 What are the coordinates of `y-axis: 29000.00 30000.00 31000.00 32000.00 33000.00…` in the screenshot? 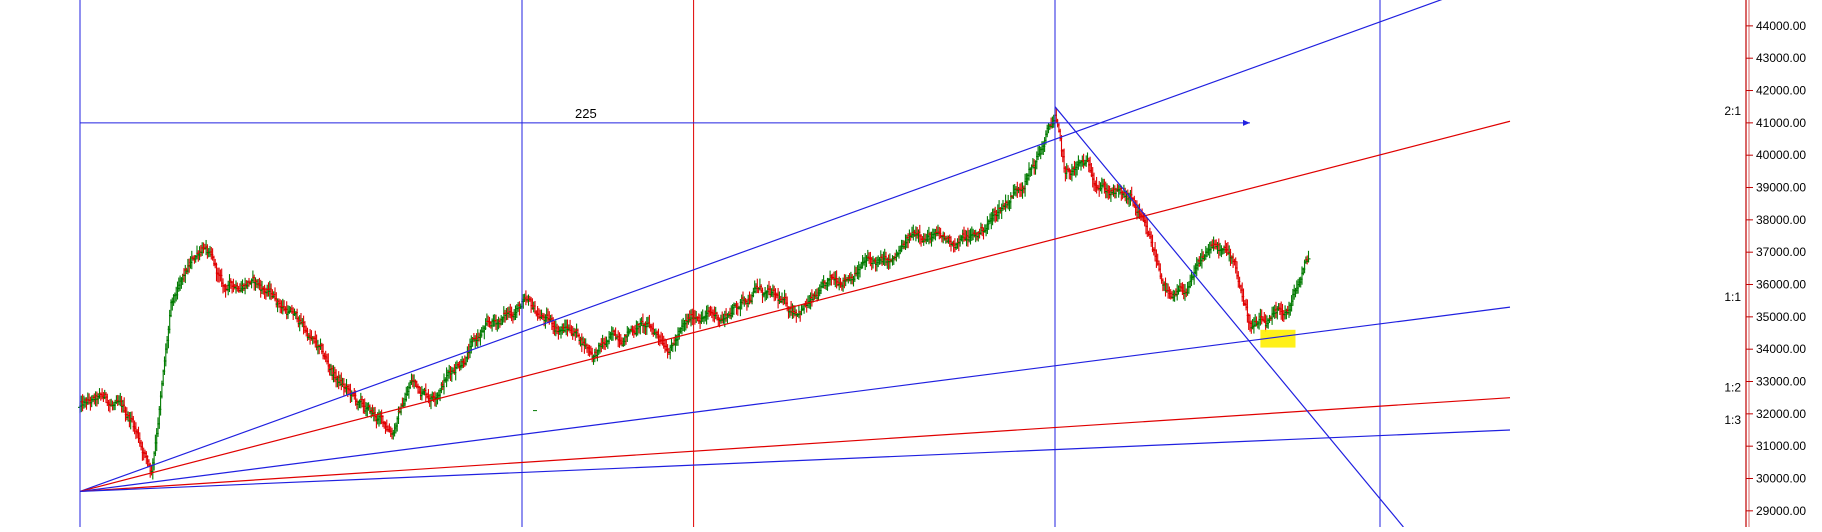 It's located at (1775, 263).